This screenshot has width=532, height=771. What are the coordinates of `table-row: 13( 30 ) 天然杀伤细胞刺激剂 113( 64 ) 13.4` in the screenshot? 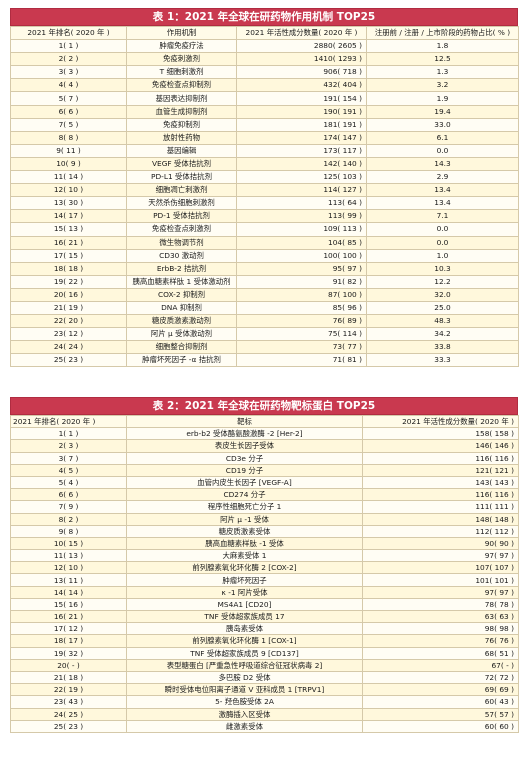 It's located at (264, 203).